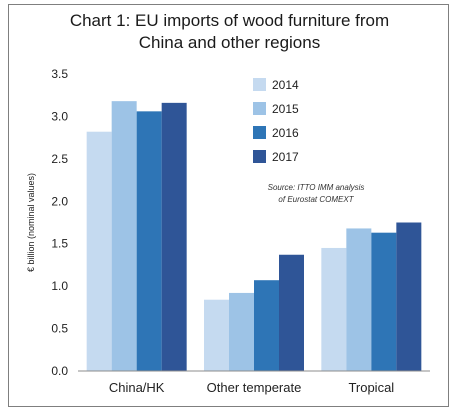 The image size is (459, 415). What do you see at coordinates (285, 109) in the screenshot?
I see `legend-label: 2015` at bounding box center [285, 109].